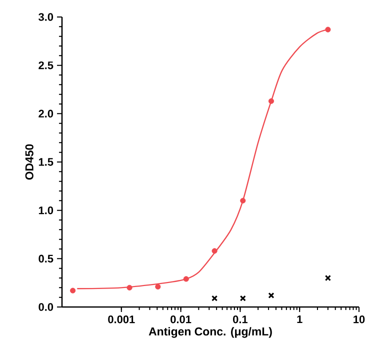  What do you see at coordinates (46, 114) in the screenshot?
I see `y-tick-label: 2.0` at bounding box center [46, 114].